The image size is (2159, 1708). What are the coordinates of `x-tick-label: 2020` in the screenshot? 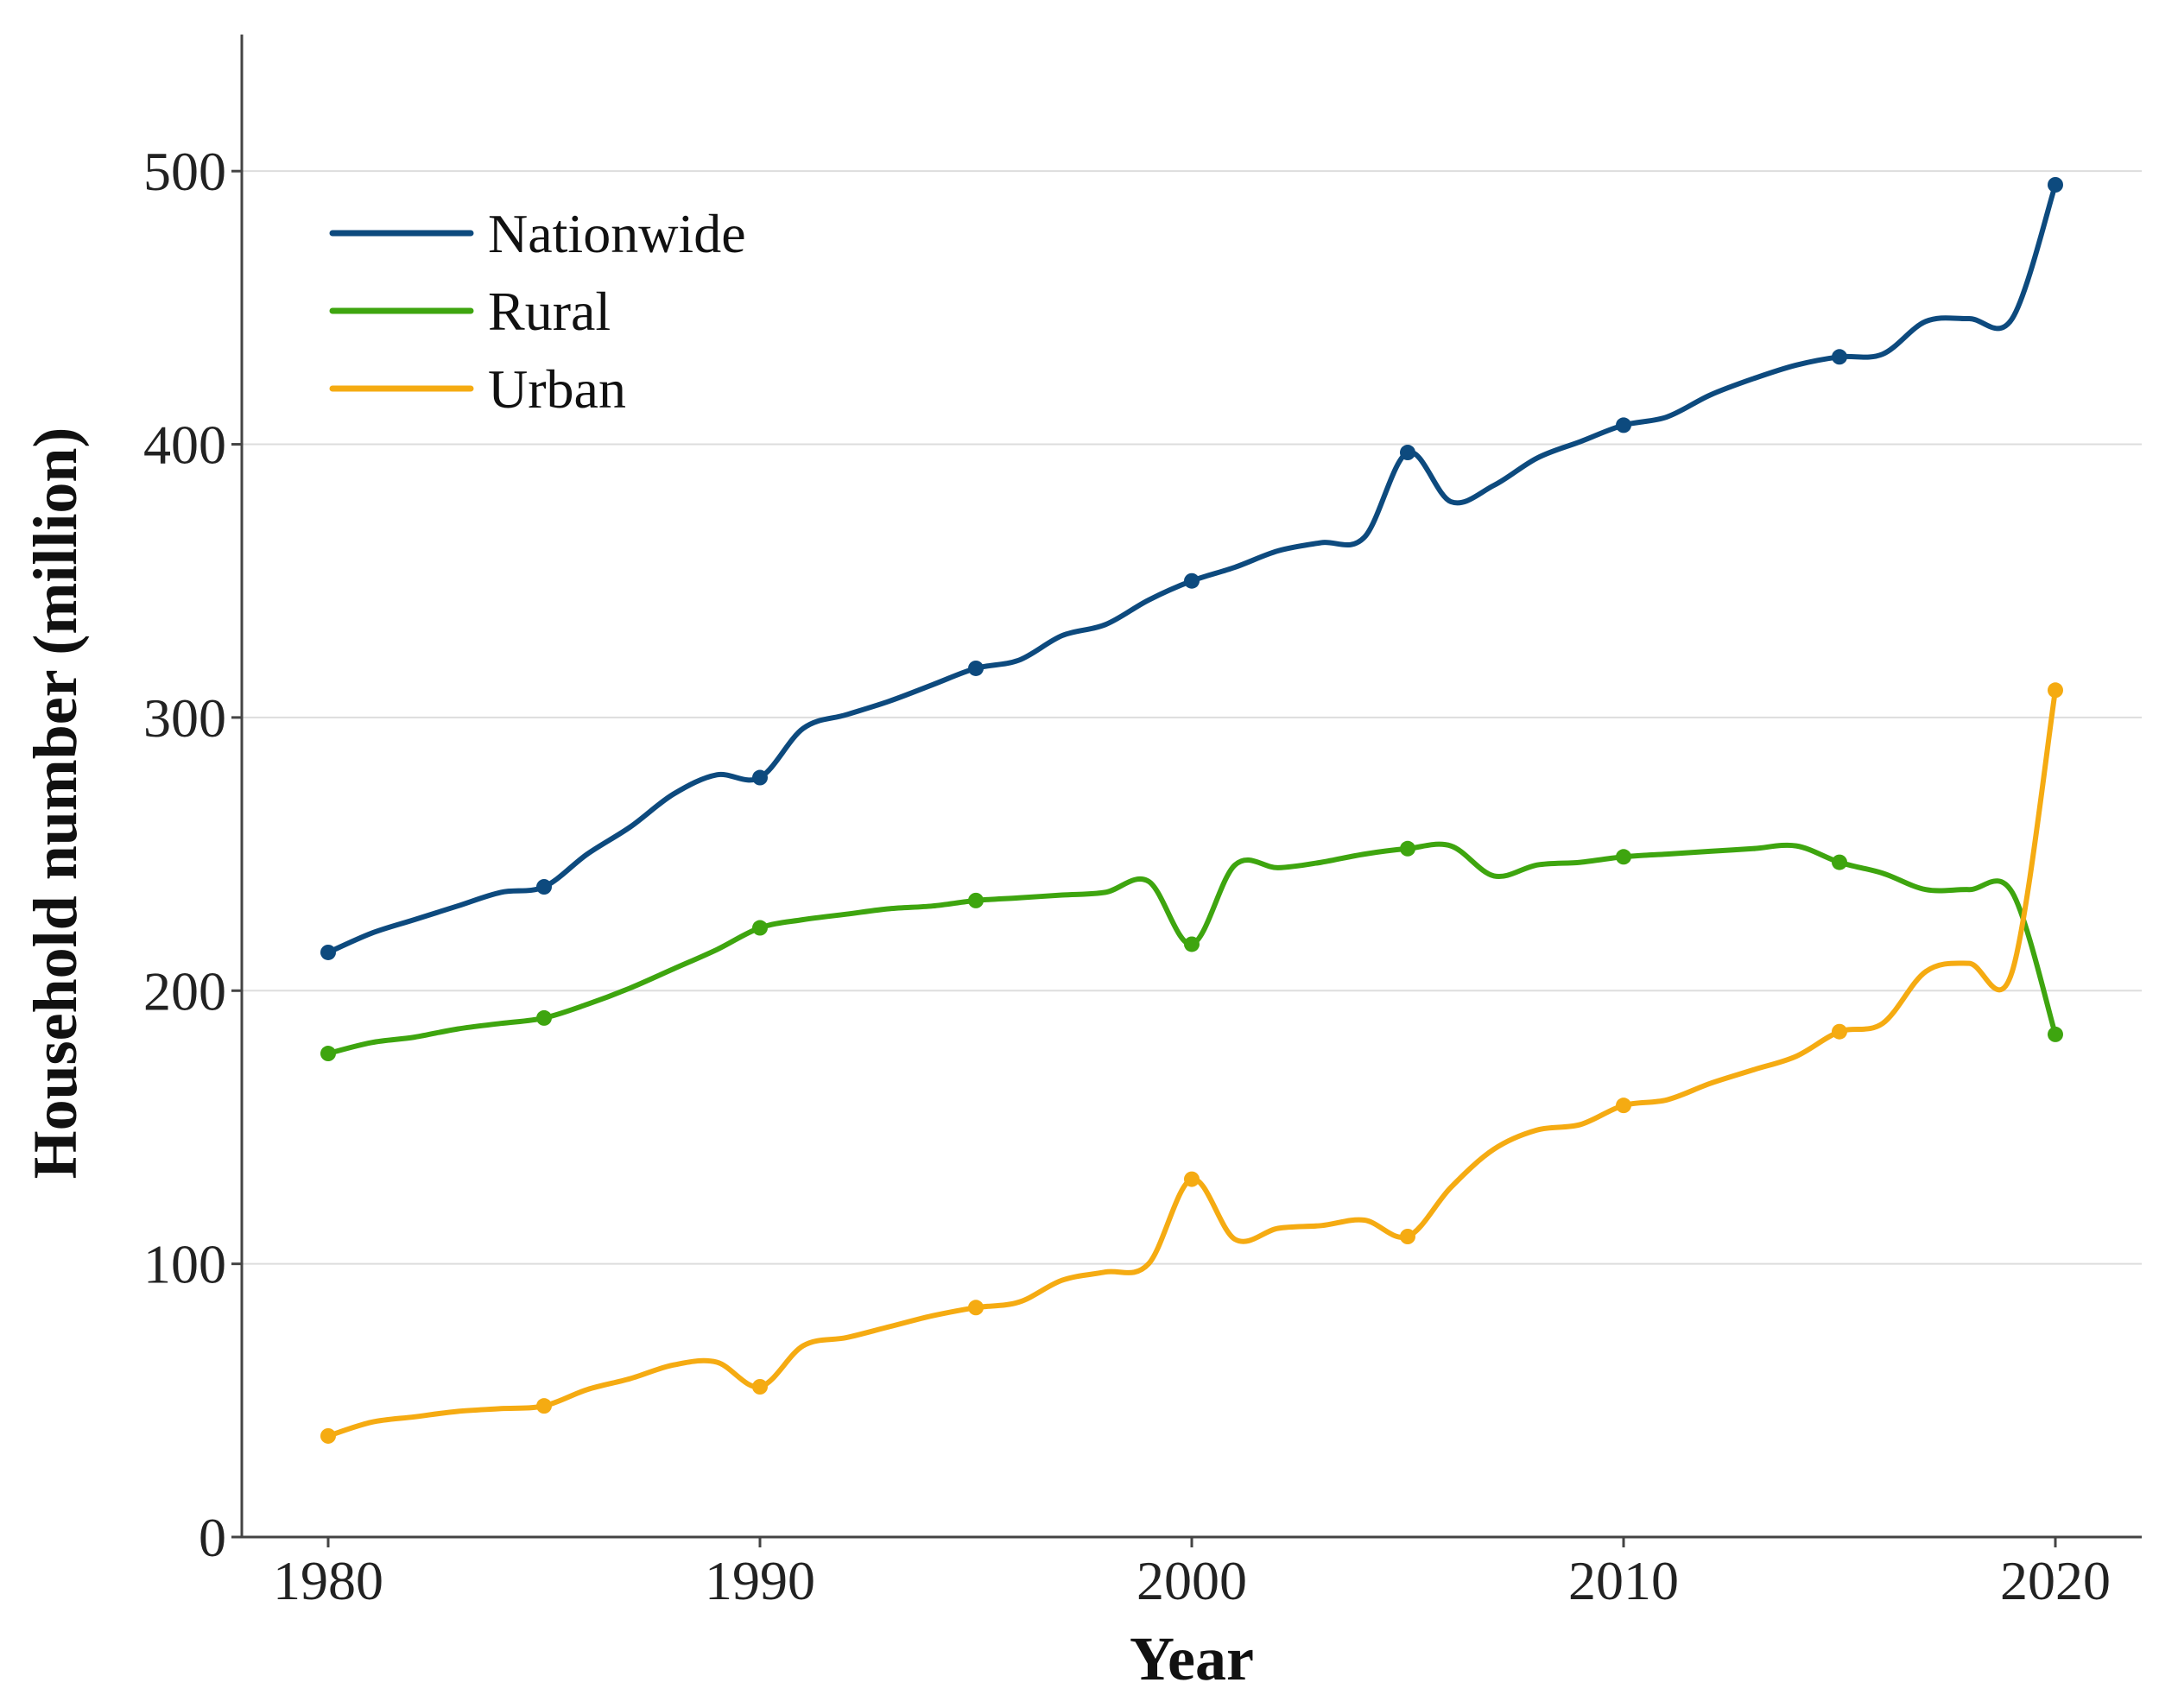 It's located at (2055, 1580).